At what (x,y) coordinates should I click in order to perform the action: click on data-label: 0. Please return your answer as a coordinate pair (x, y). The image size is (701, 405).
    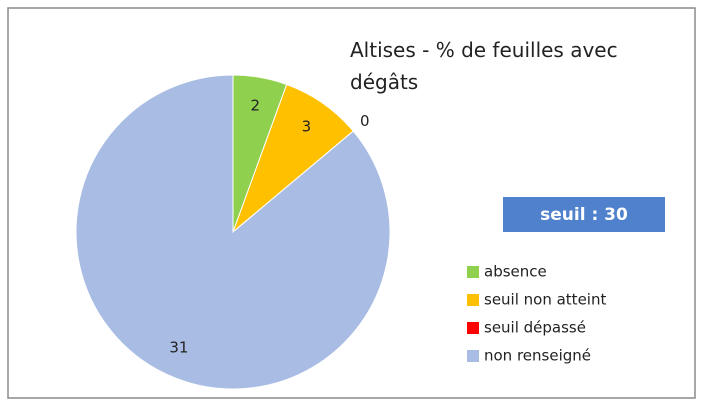
    Looking at the image, I should click on (365, 121).